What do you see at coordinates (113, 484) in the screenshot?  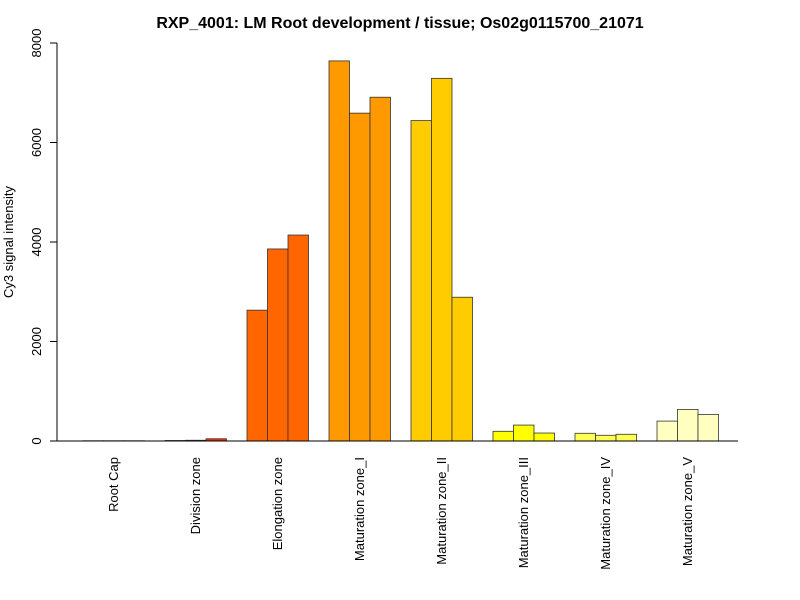 I see `category-label: Root Cap` at bounding box center [113, 484].